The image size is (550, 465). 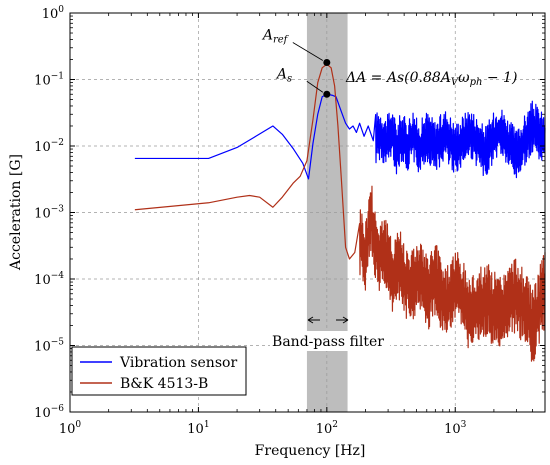 I want to click on band-pass-annotation: Band-pass filter, so click(x=330, y=333).